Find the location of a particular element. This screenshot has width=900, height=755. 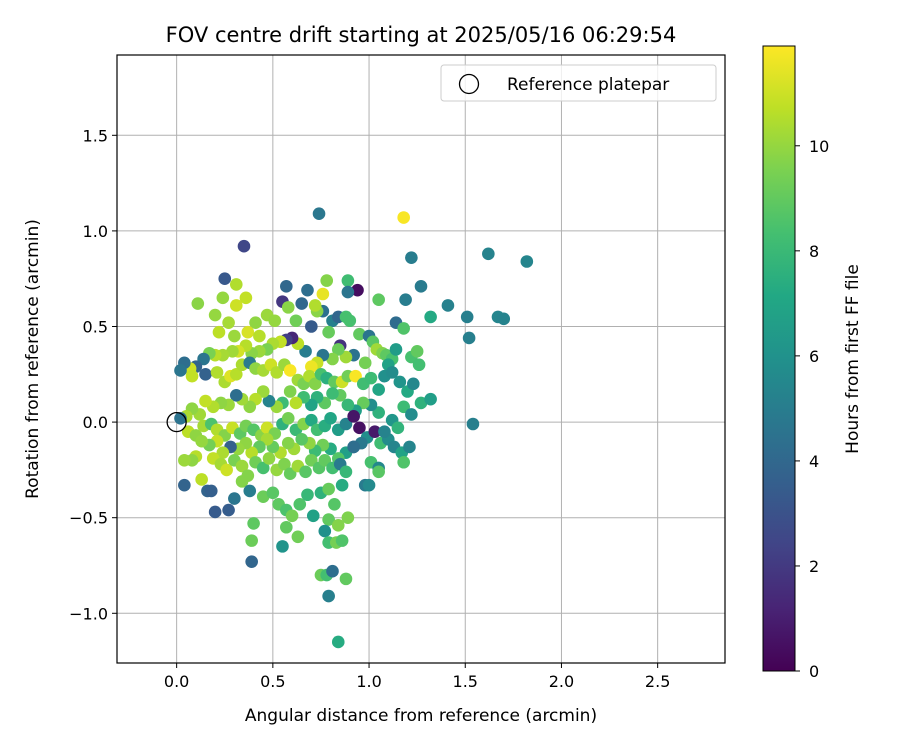

colorbar-tick-label: 2 is located at coordinates (814, 566).